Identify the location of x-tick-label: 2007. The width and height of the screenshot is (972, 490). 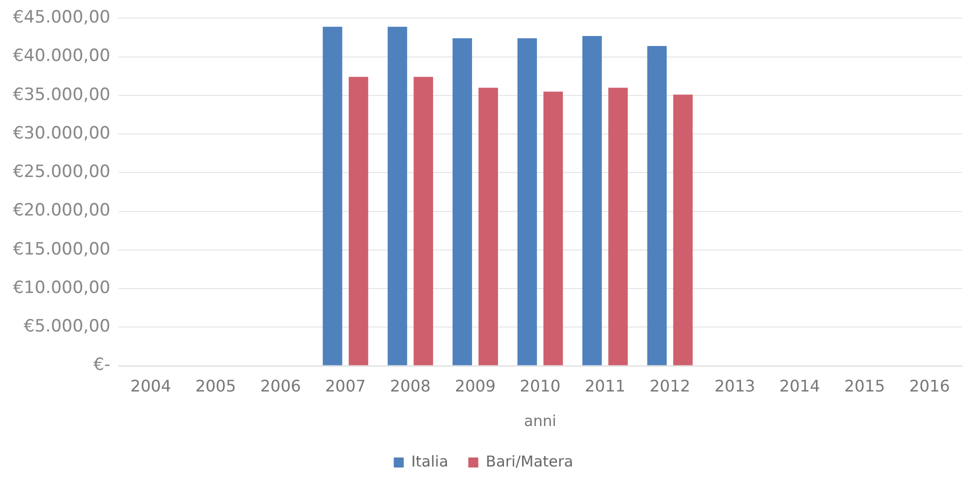
(345, 386).